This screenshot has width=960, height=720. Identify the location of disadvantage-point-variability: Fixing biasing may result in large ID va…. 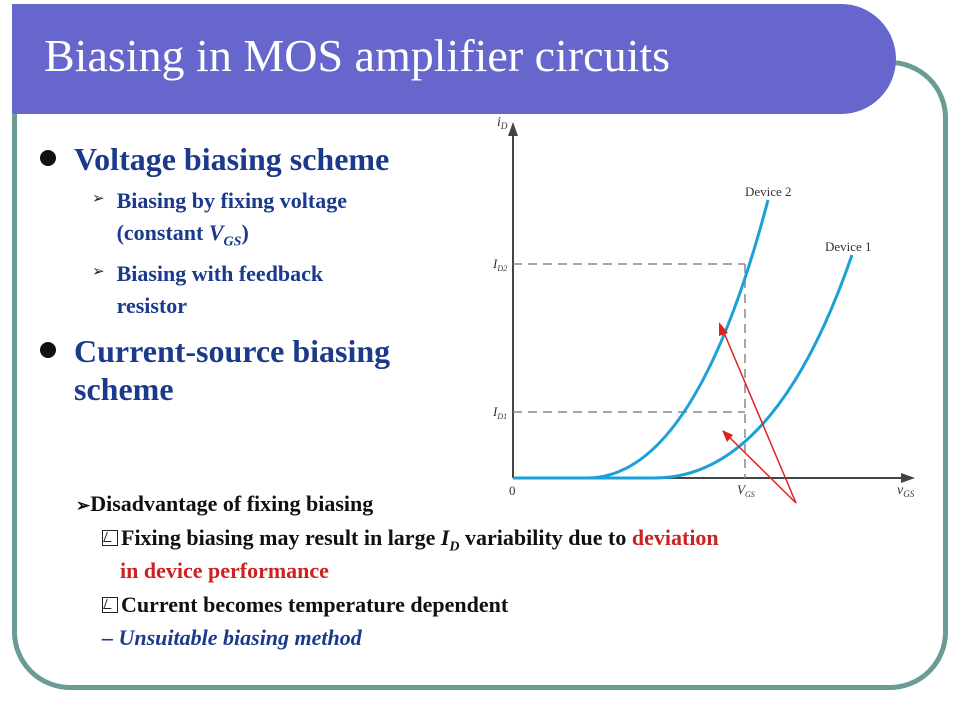
(410, 540).